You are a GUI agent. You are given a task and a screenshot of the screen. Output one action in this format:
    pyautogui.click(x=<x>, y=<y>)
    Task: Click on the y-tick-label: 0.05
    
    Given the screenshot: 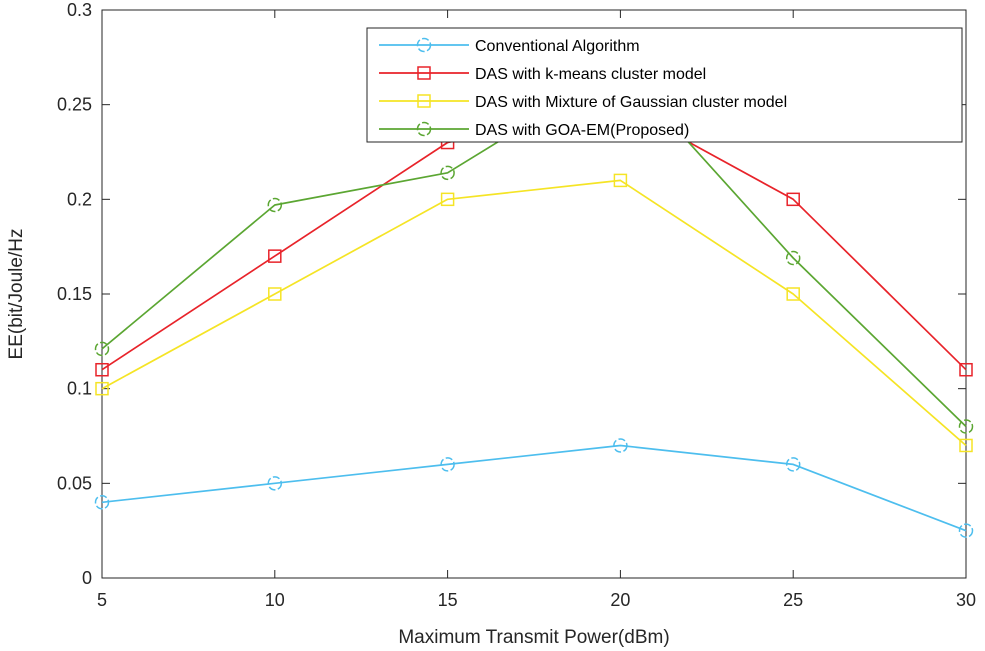 What is the action you would take?
    pyautogui.click(x=74, y=483)
    